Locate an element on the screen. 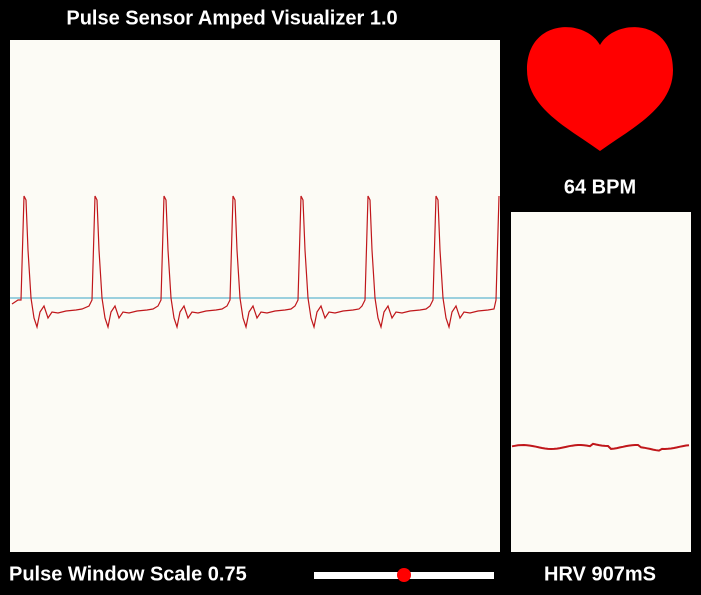 The width and height of the screenshot is (701, 595). hrv-waveform is located at coordinates (600, 447).